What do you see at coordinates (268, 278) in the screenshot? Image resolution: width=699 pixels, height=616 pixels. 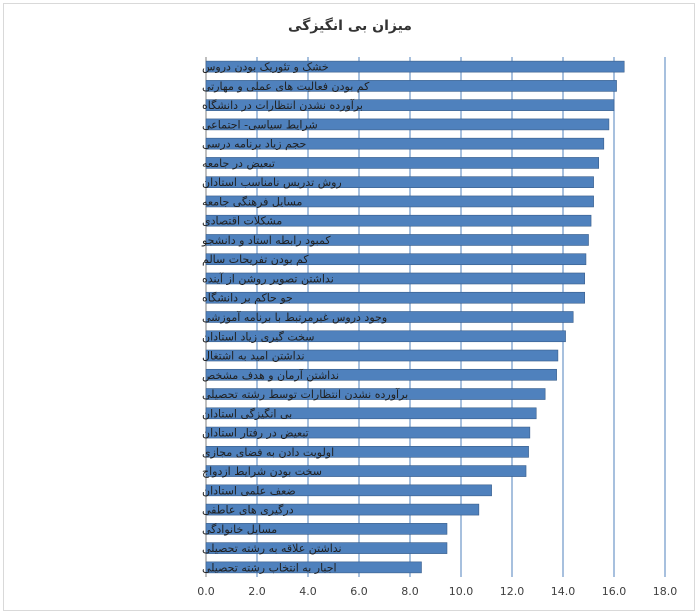 I see `category-label: نداشتن تصویر روشن از آینده` at bounding box center [268, 278].